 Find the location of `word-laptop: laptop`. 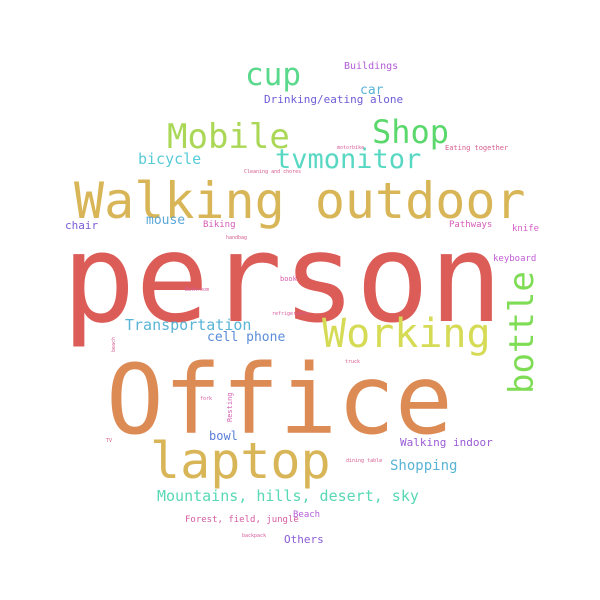

word-laptop: laptop is located at coordinates (240, 461).